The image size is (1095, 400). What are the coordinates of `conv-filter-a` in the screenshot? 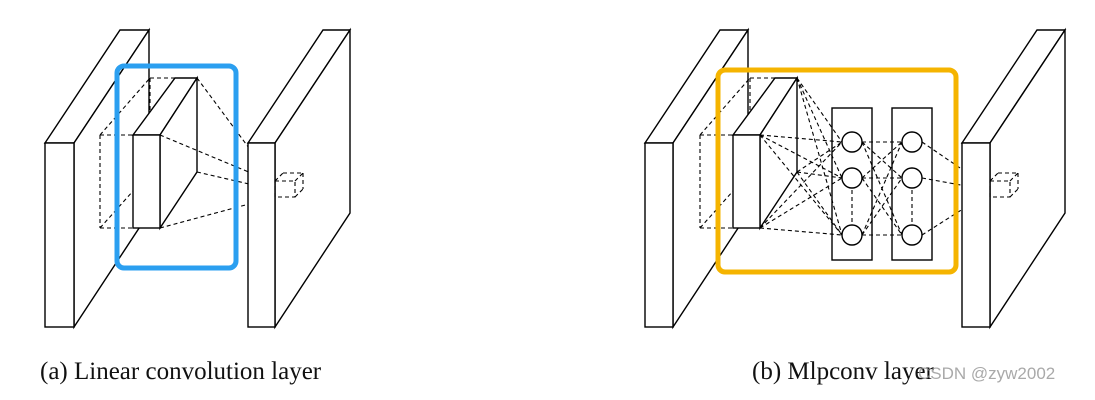 It's located at (165, 153).